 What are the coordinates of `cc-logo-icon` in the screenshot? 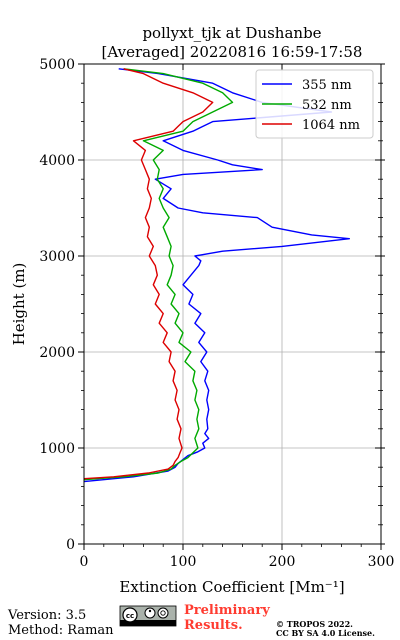 It's located at (130, 615).